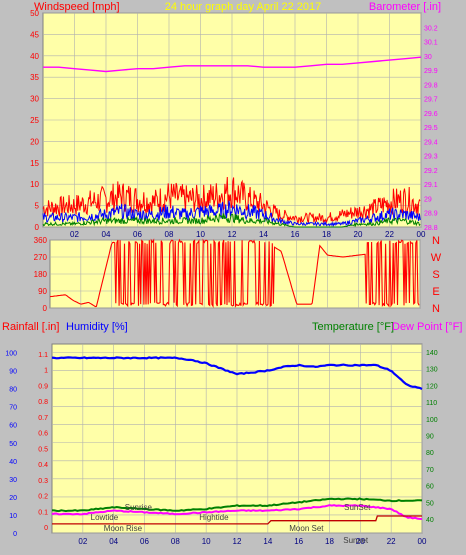 The image size is (466, 555). I want to click on humidity-tick: 70, so click(13, 408).